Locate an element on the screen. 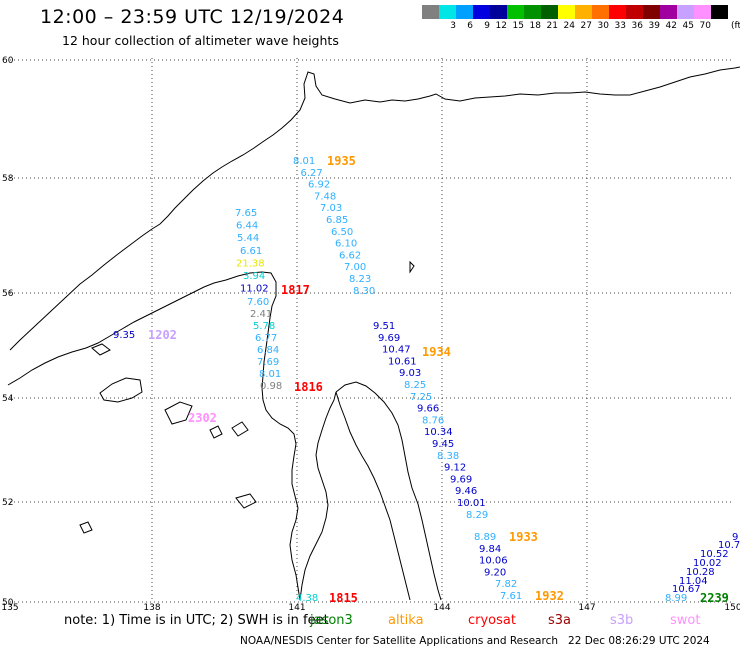  wave-height-label: 9.12 is located at coordinates (455, 468).